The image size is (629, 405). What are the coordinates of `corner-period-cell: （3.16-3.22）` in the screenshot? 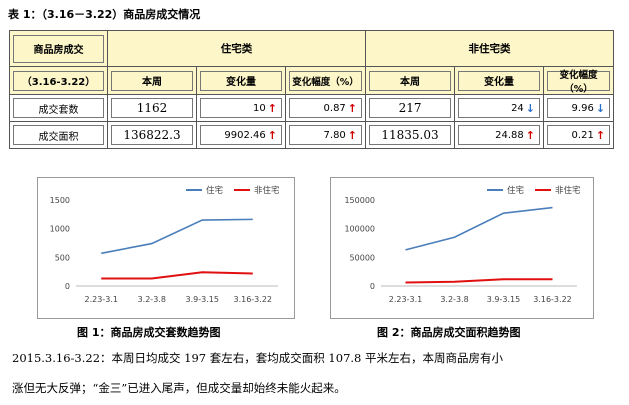 It's located at (58, 80).